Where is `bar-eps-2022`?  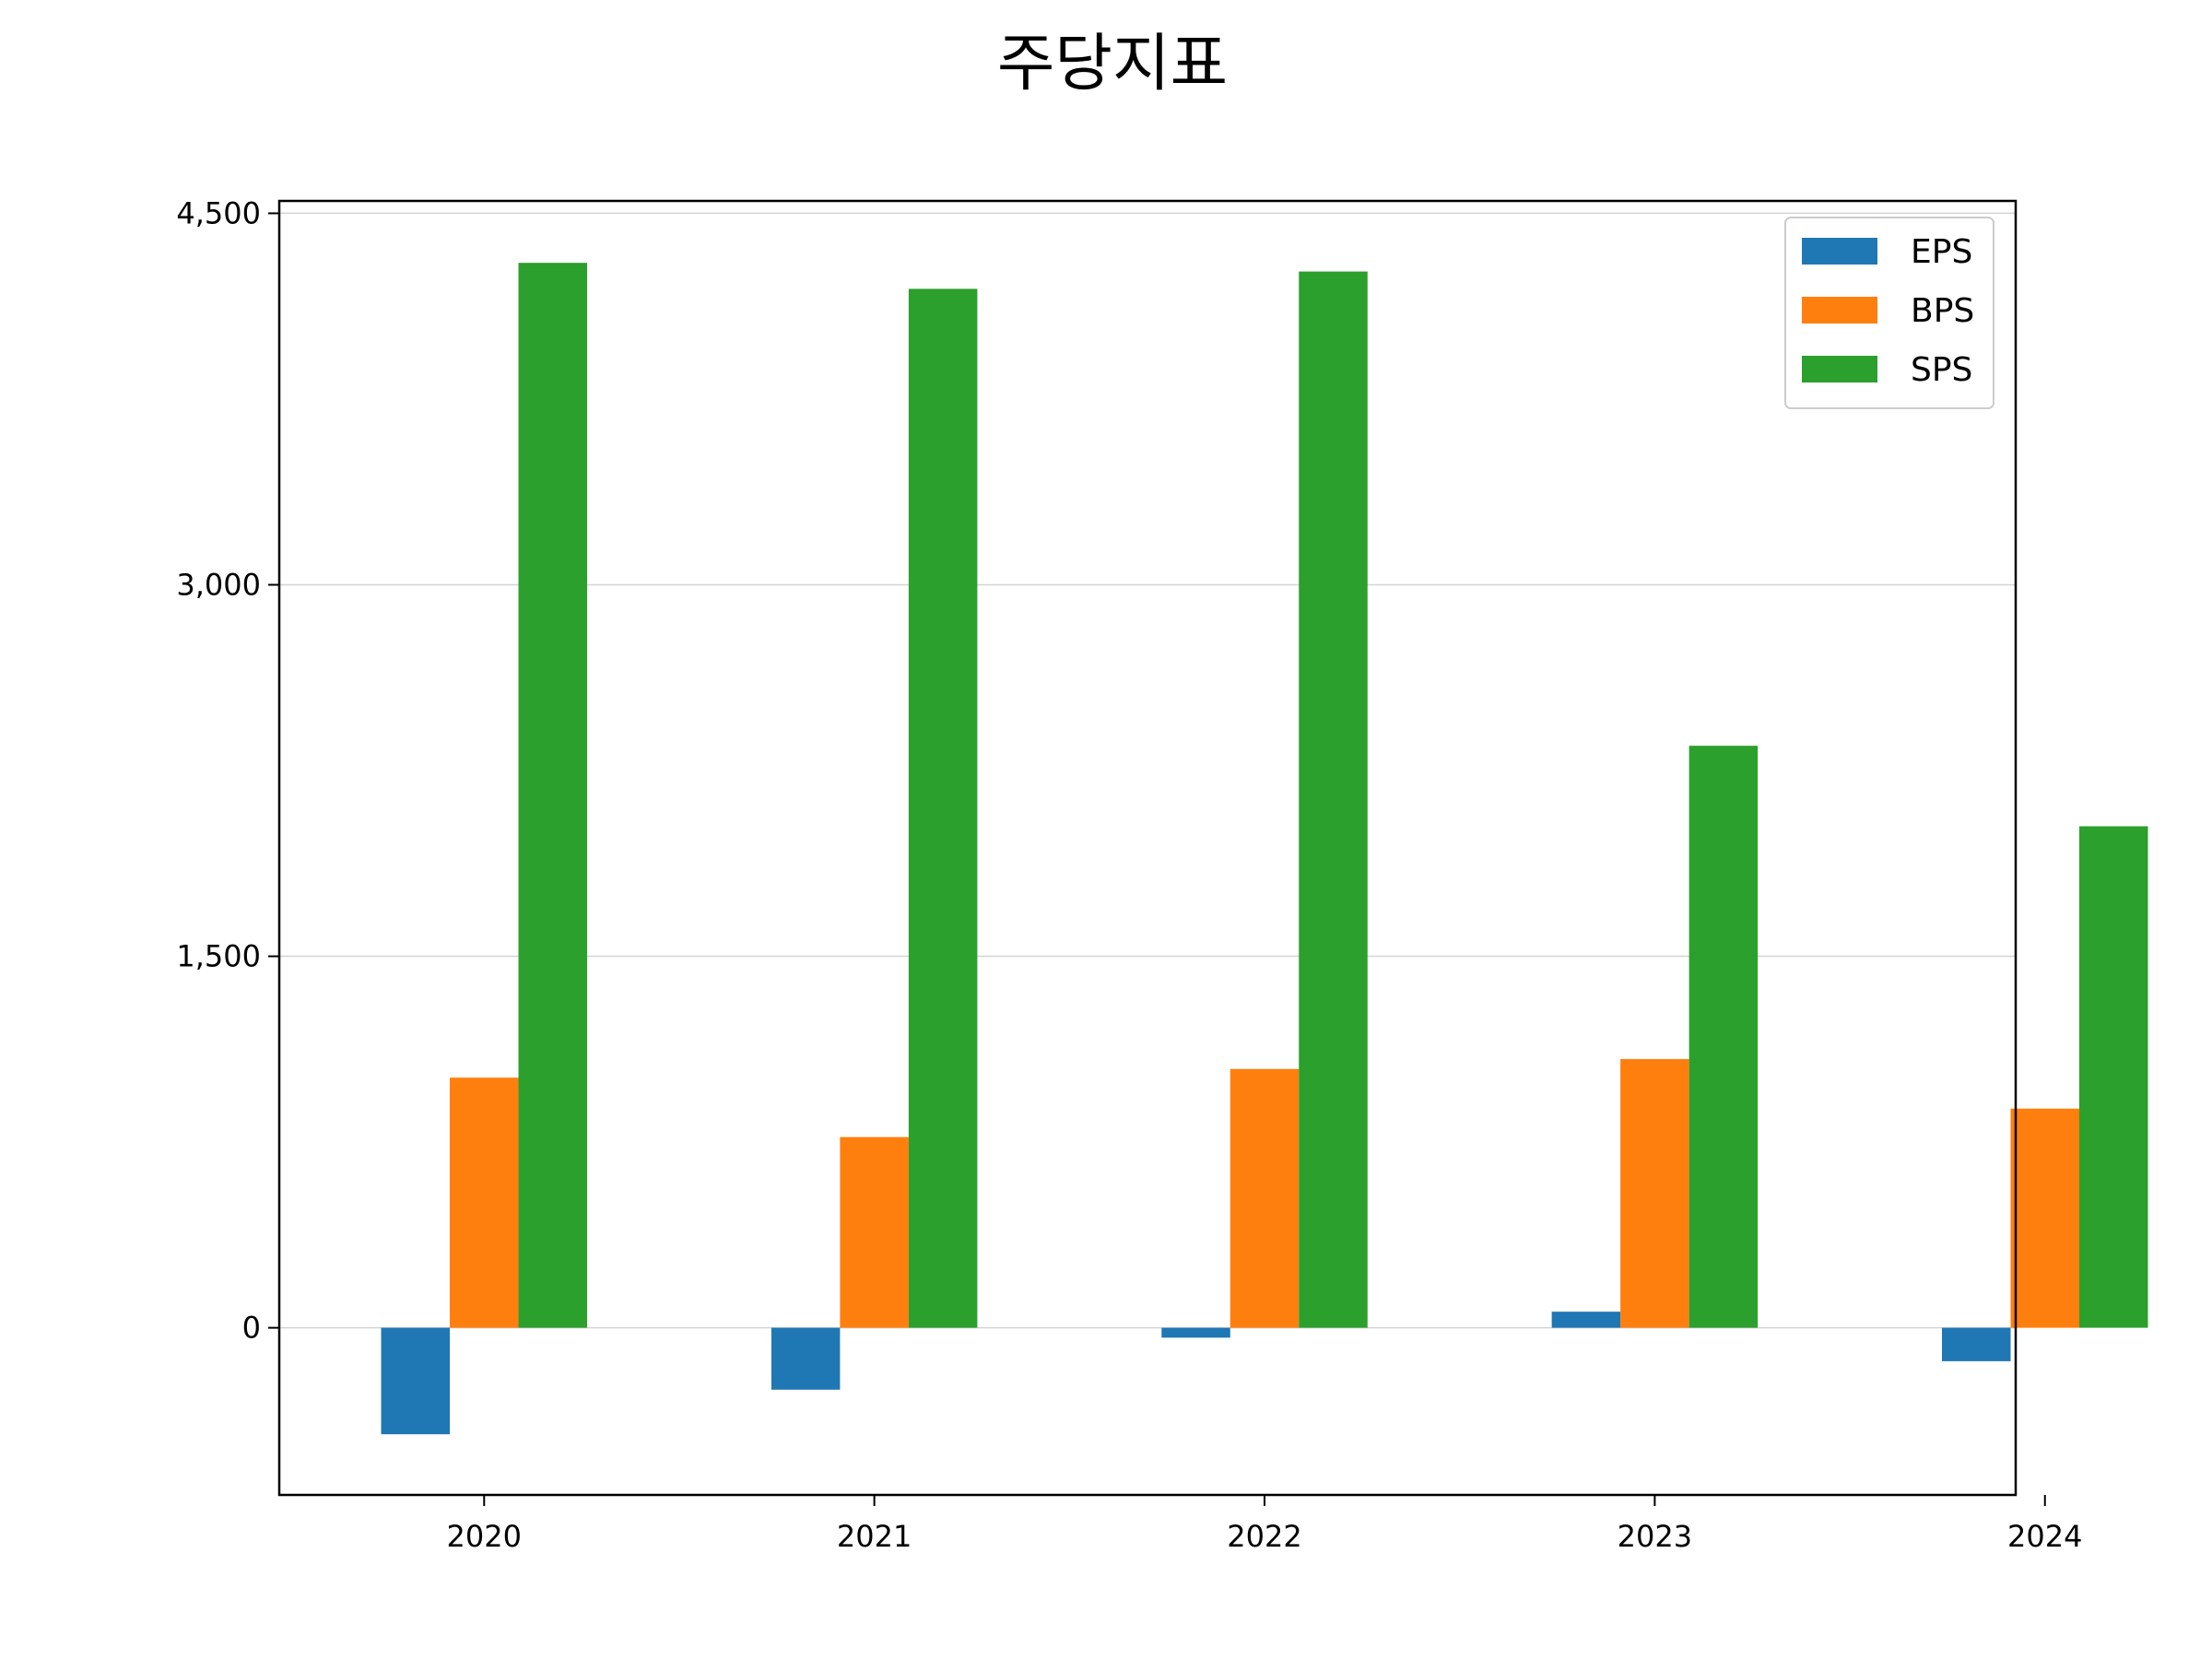 bar-eps-2022 is located at coordinates (1195, 1332).